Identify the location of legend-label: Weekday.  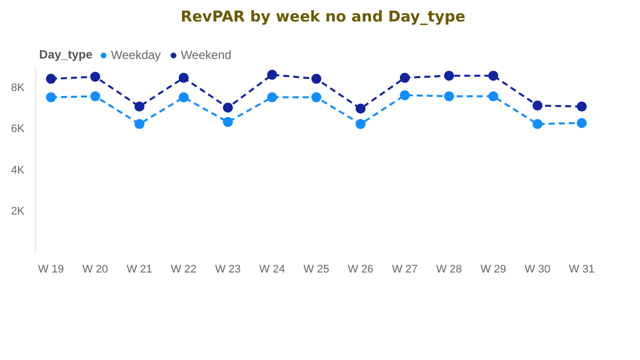
(136, 55).